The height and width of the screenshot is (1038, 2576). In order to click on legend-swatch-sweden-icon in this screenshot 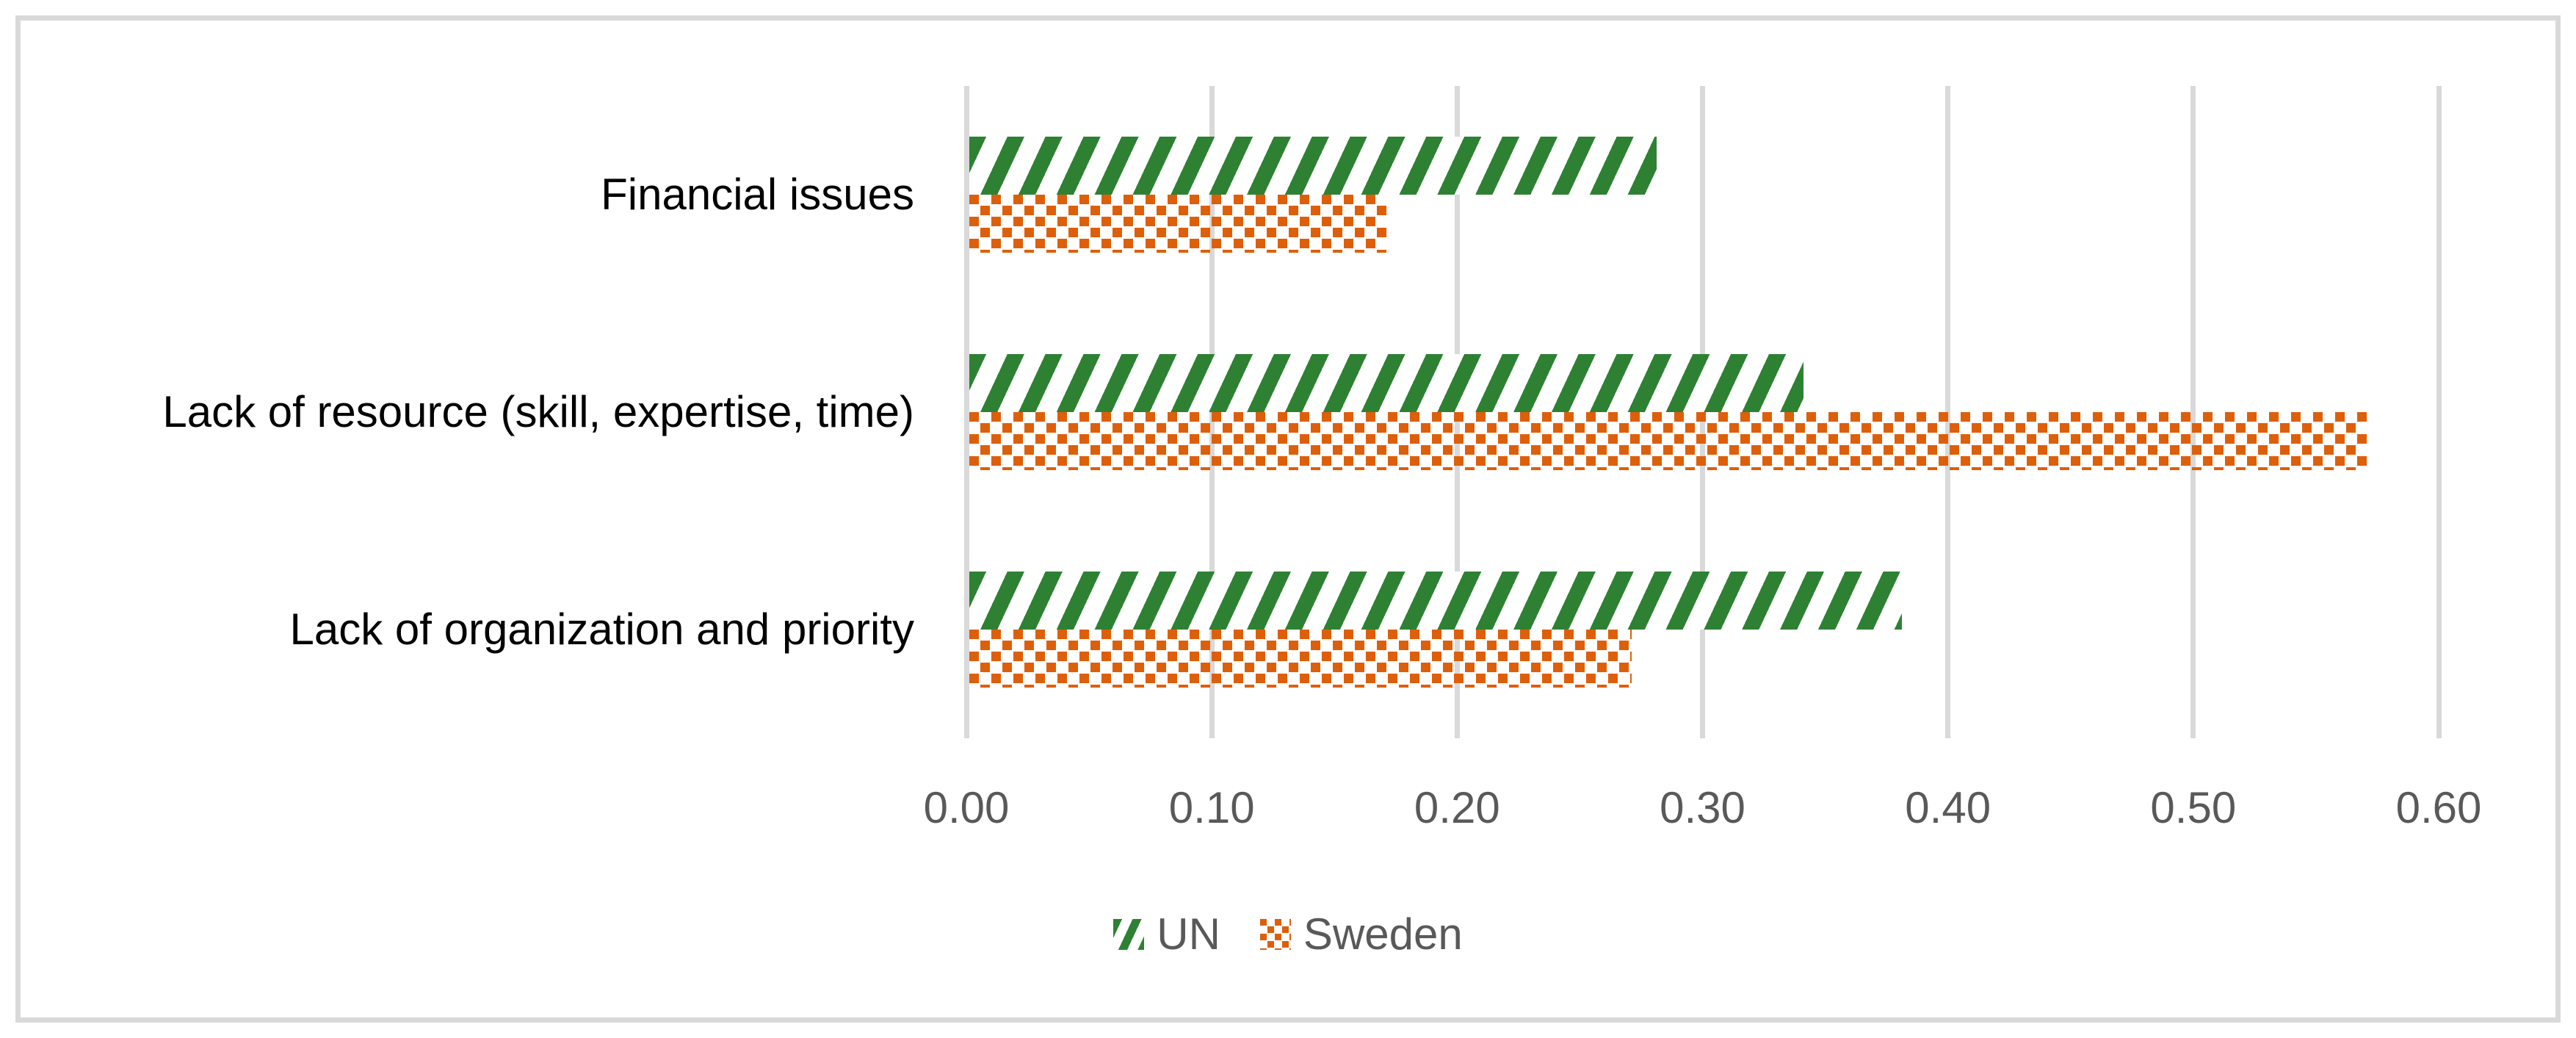, I will do `click(1275, 934)`.